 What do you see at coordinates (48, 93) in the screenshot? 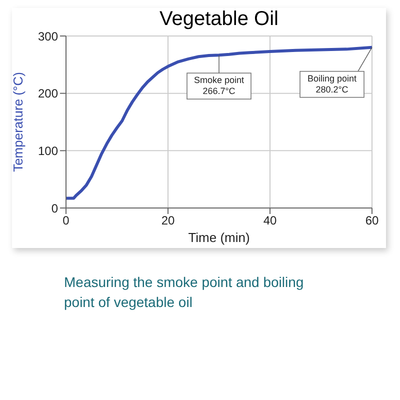
I see `y-tick-label: 200` at bounding box center [48, 93].